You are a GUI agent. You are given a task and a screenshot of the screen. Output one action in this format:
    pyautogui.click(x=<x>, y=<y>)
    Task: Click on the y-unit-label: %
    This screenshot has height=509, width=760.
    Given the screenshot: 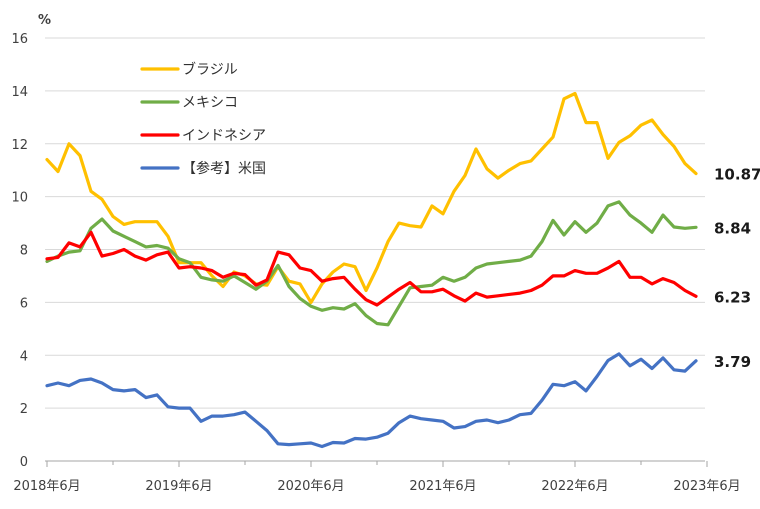 What is the action you would take?
    pyautogui.click(x=44, y=20)
    